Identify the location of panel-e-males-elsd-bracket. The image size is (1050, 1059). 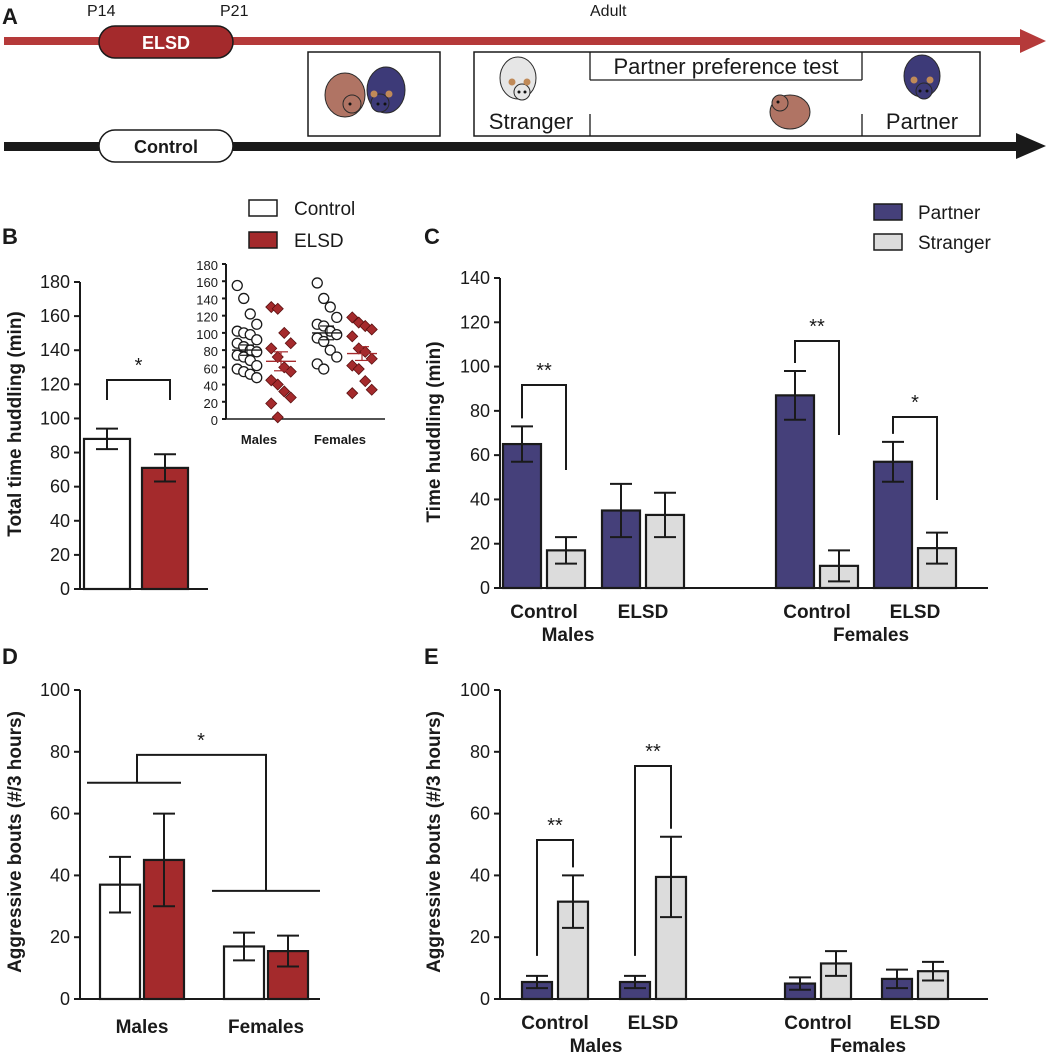
(653, 860).